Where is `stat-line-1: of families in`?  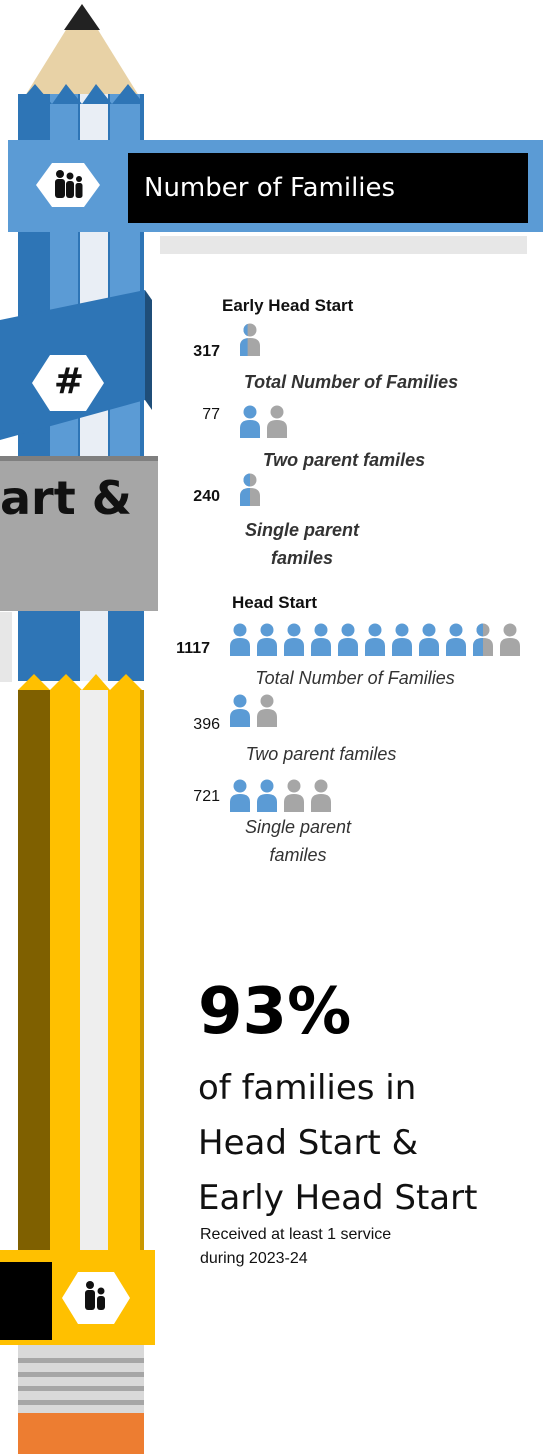
stat-line-1: of families in is located at coordinates (307, 1088).